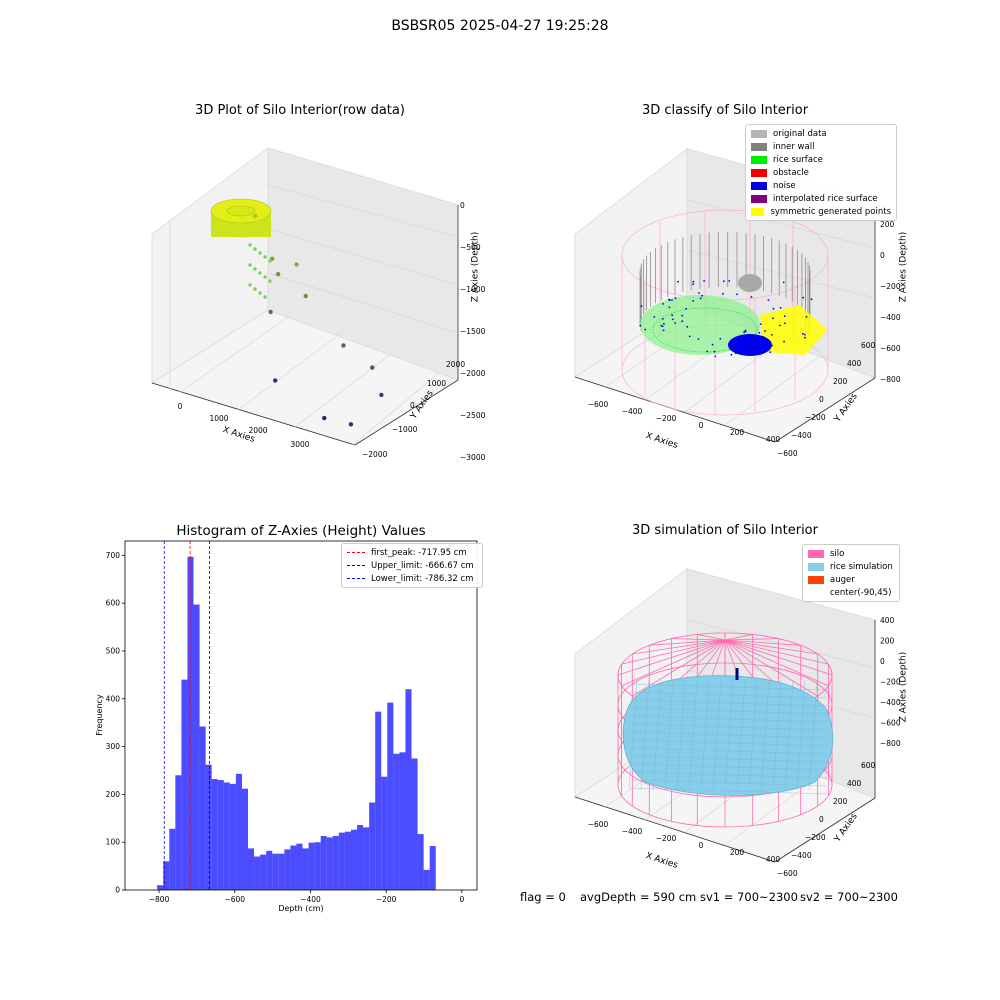 The height and width of the screenshot is (1000, 1000). I want to click on panel3-xlabel: Depth (cm), so click(300, 908).